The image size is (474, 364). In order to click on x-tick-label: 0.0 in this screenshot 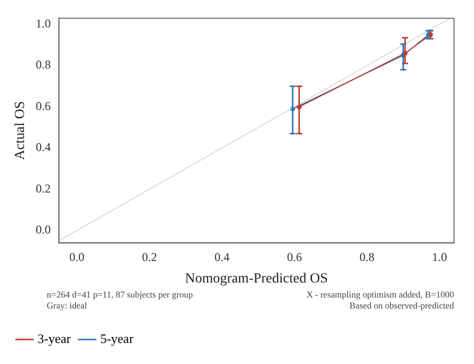, I will do `click(76, 257)`.